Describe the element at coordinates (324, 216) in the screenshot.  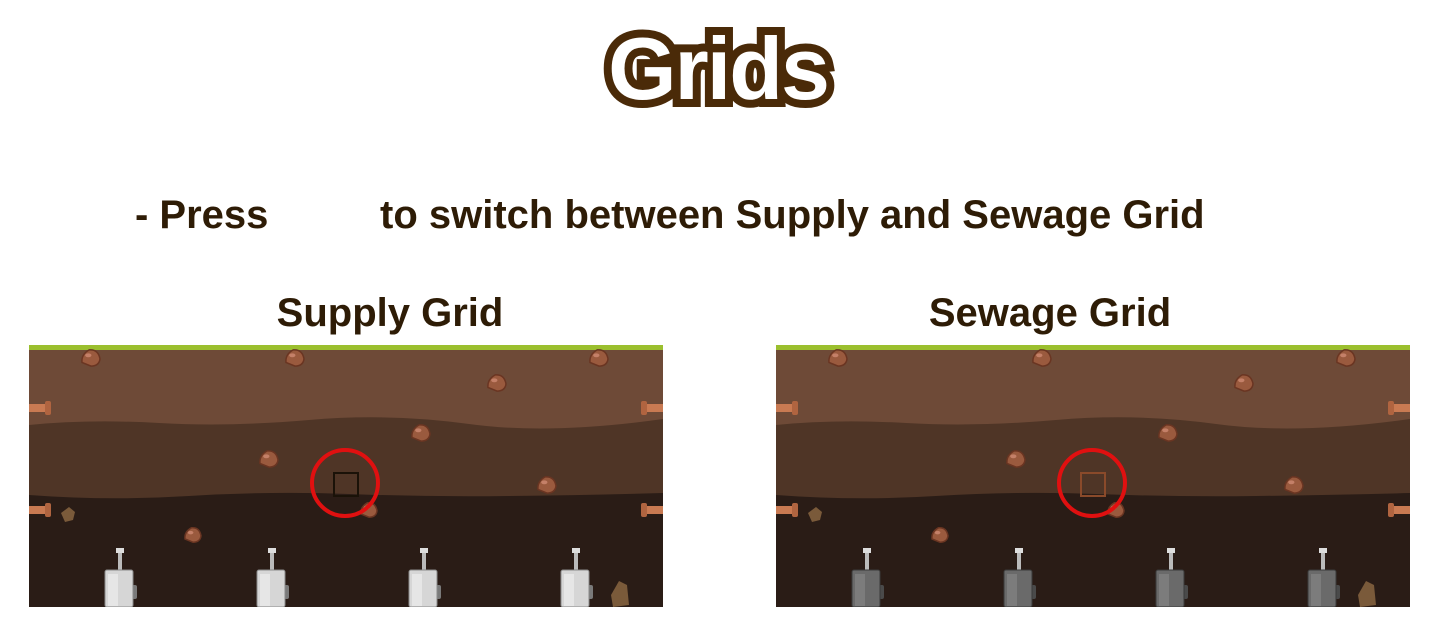
I see `blank-key-icon` at that location.